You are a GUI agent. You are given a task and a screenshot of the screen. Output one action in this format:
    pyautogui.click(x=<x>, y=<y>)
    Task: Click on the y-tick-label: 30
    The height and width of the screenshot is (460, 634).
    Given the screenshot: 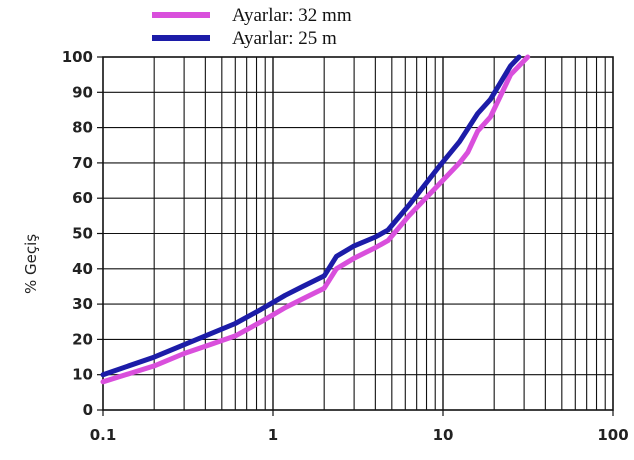 What is the action you would take?
    pyautogui.click(x=82, y=304)
    